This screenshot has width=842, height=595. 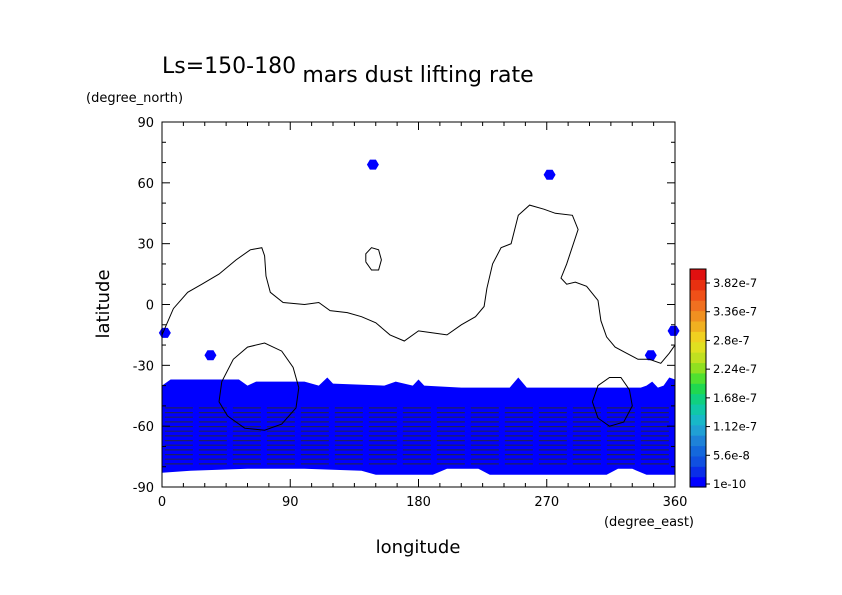 What do you see at coordinates (145, 245) in the screenshot?
I see `y-tick-label: 30` at bounding box center [145, 245].